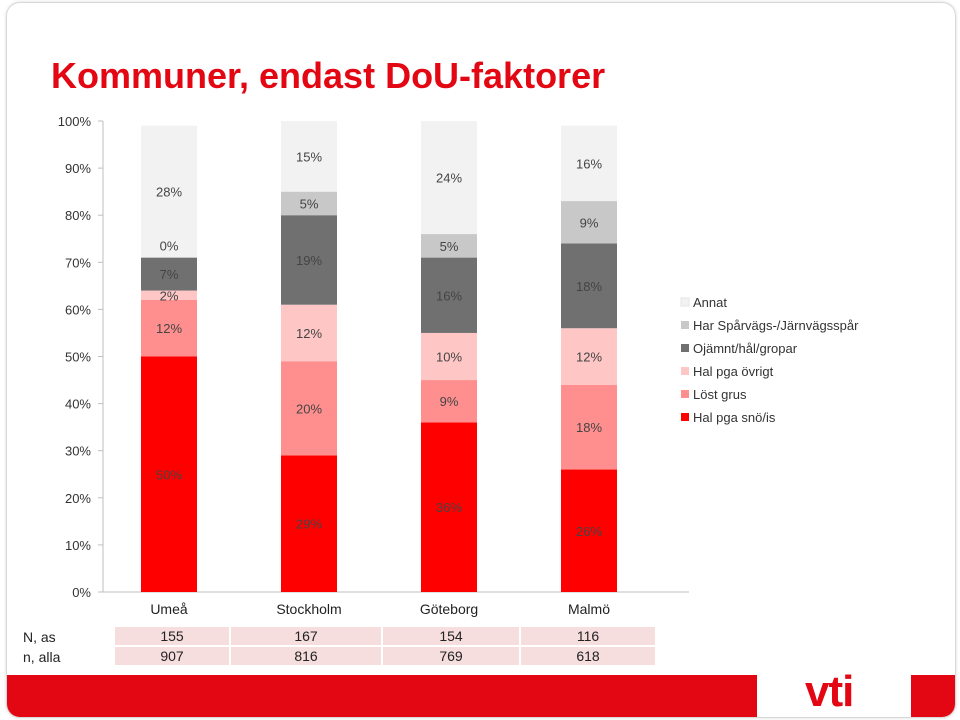 The image size is (960, 720). I want to click on table-cell: 769, so click(451, 656).